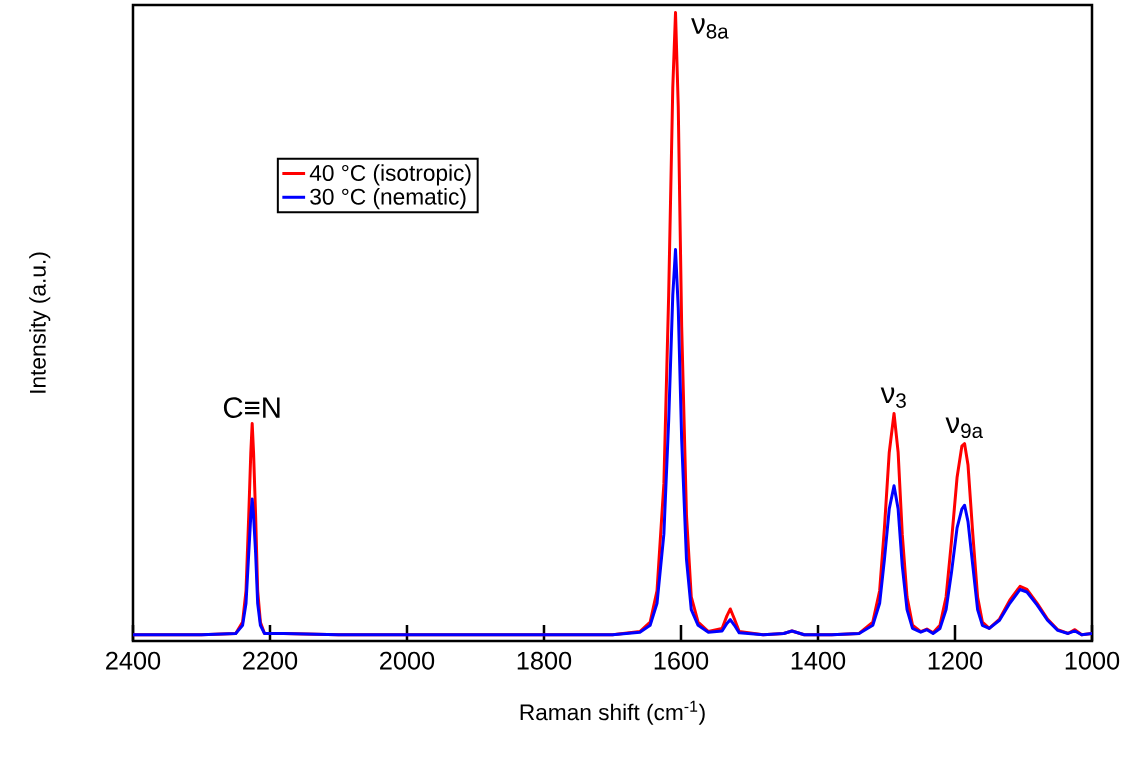 This screenshot has width=1135, height=769. What do you see at coordinates (818, 660) in the screenshot?
I see `x-tick-label: 1400` at bounding box center [818, 660].